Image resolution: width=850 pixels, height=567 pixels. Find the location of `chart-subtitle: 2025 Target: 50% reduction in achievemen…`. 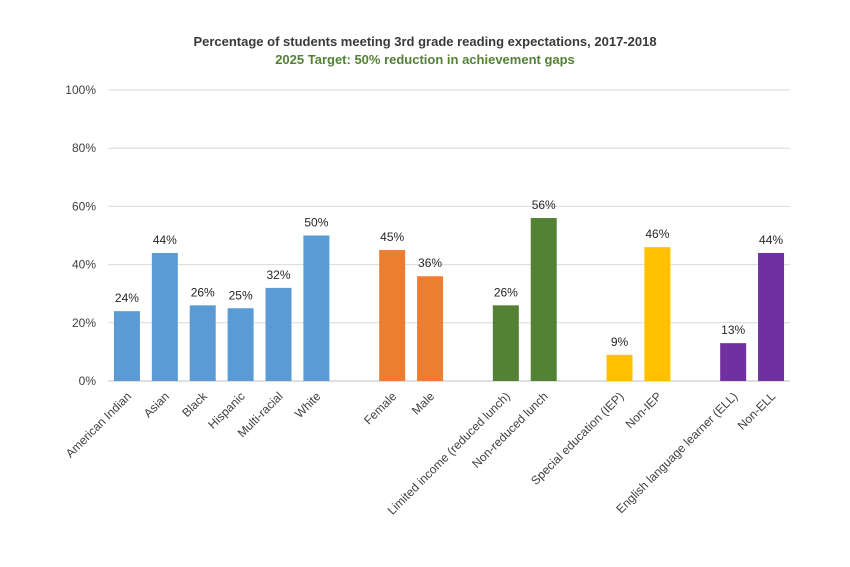

chart-subtitle: 2025 Target: 50% reduction in achievemen… is located at coordinates (425, 59).